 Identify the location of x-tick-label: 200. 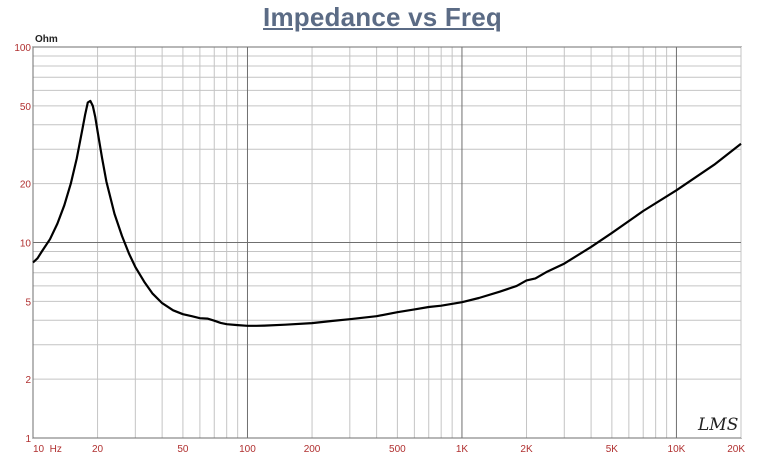
(312, 449).